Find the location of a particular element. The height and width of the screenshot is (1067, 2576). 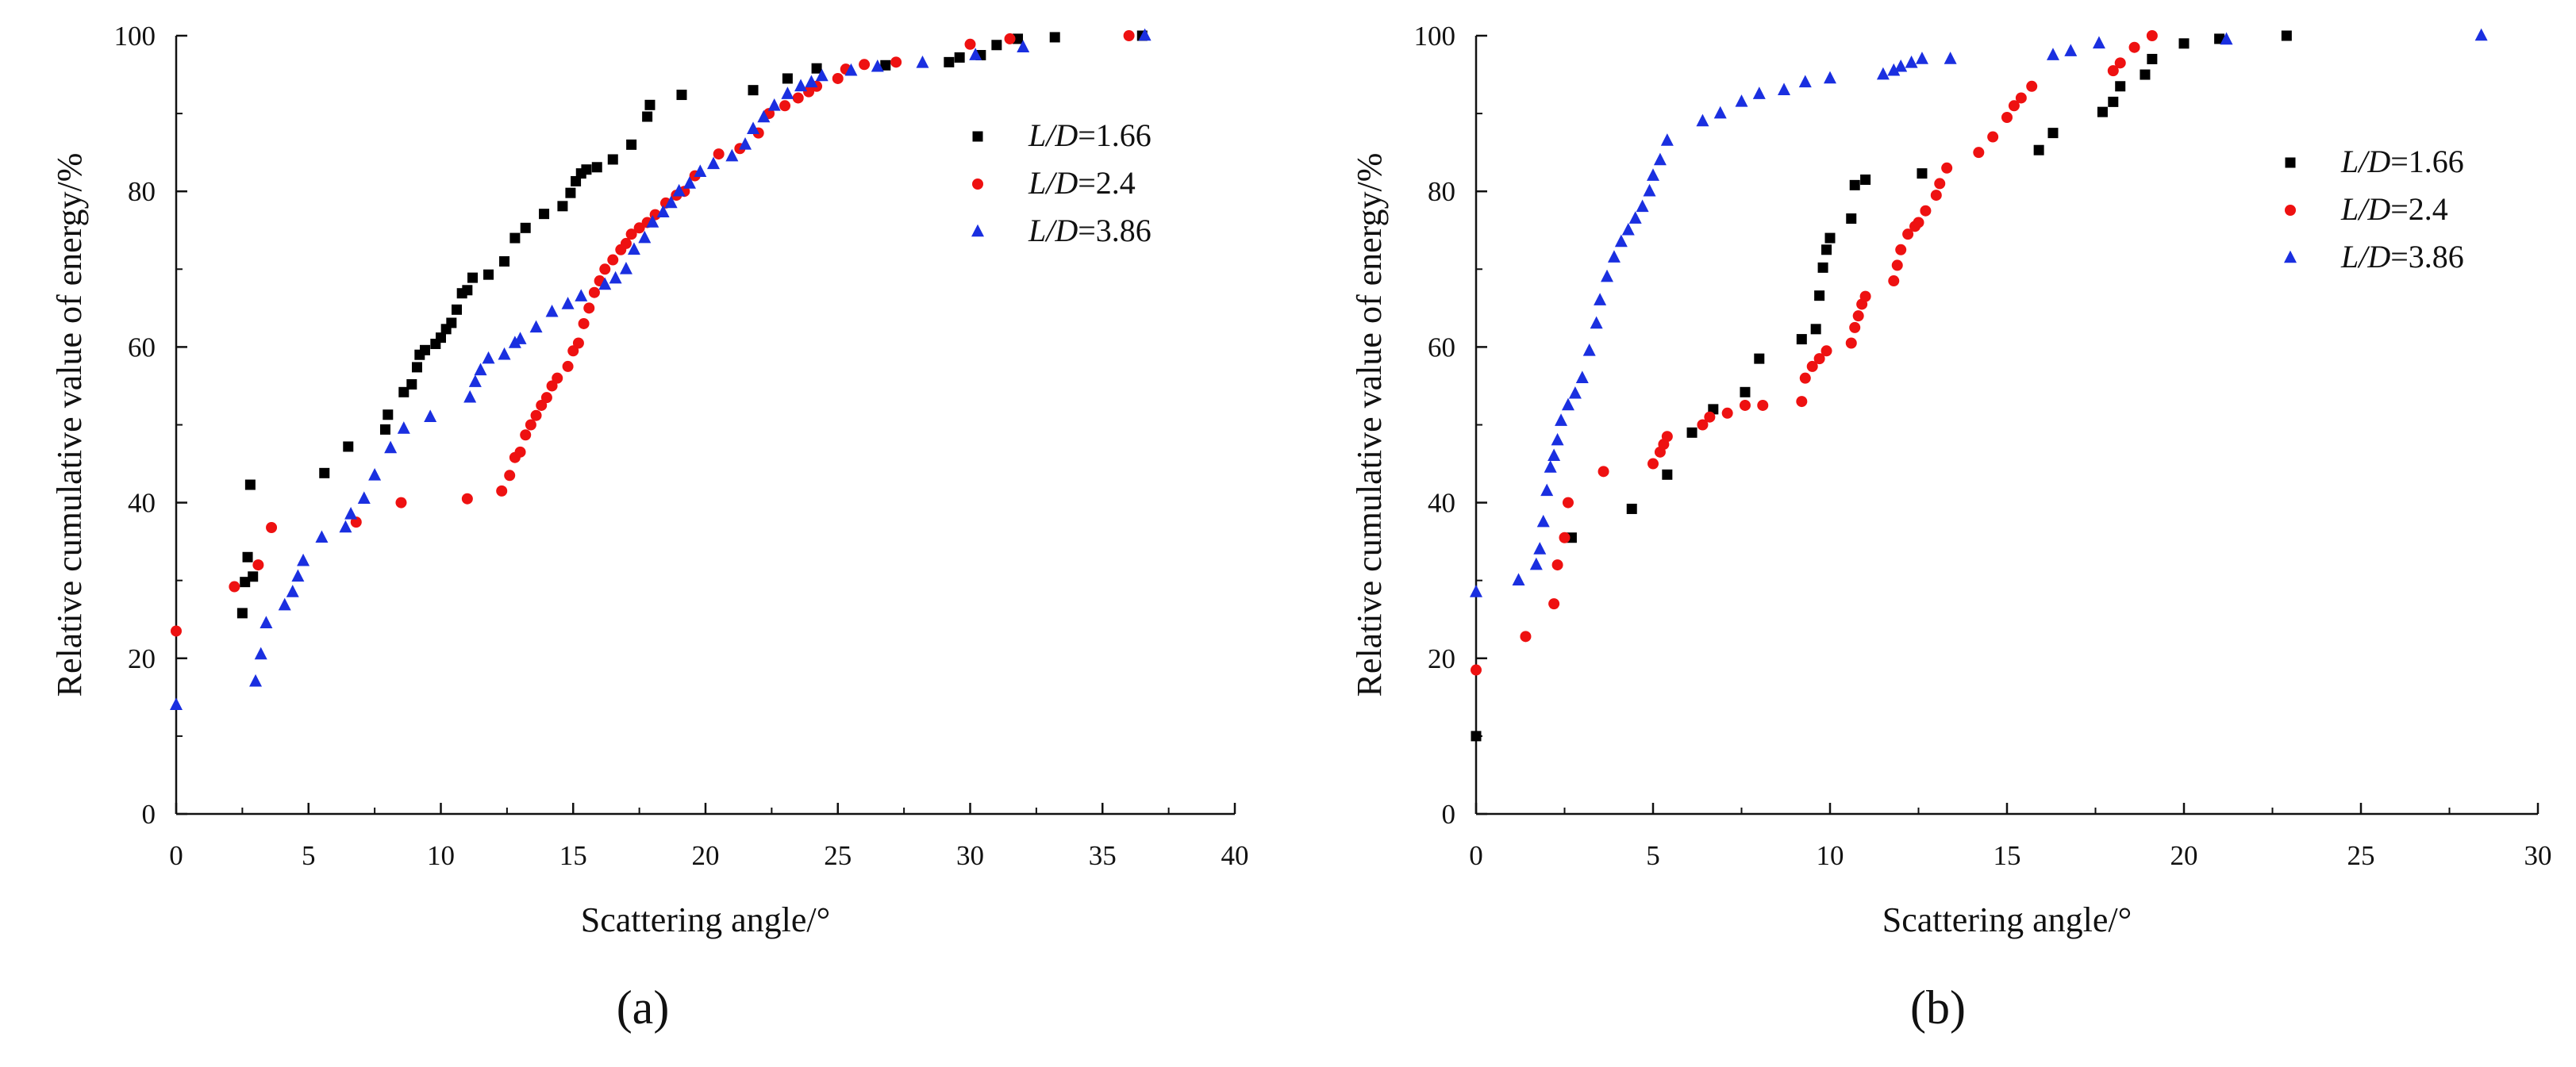

x-axis-title: Scattering angle/° is located at coordinates (706, 919).